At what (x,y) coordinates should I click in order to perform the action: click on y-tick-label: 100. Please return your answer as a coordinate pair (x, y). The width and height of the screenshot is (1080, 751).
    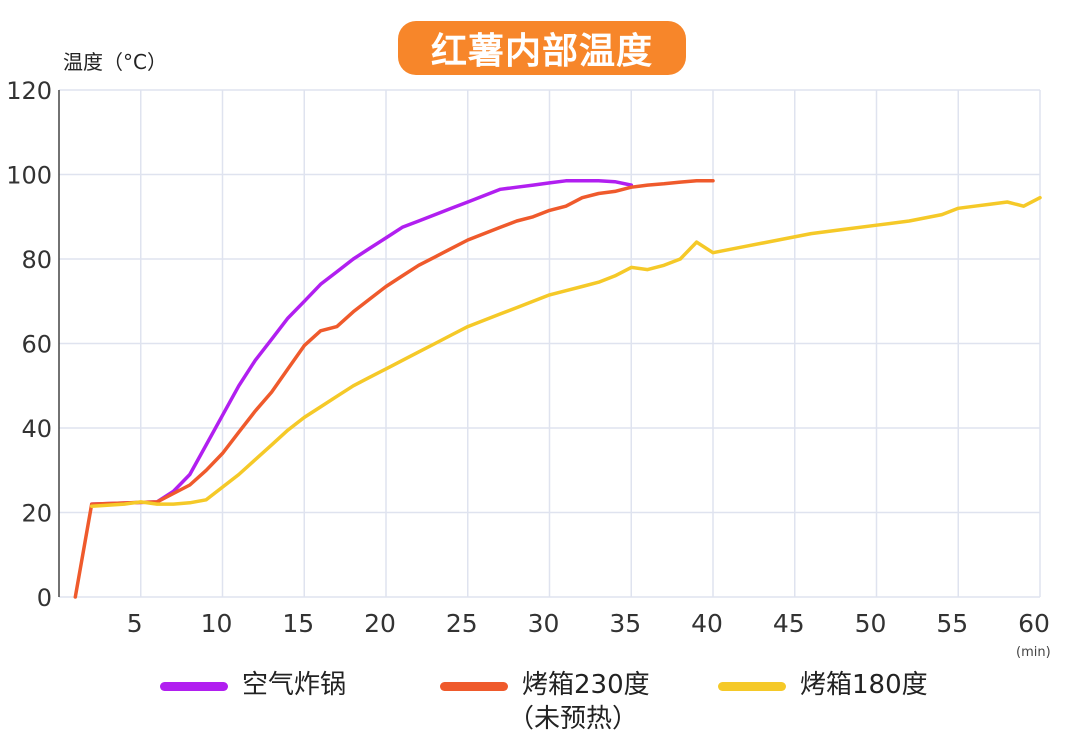
    Looking at the image, I should click on (29, 176).